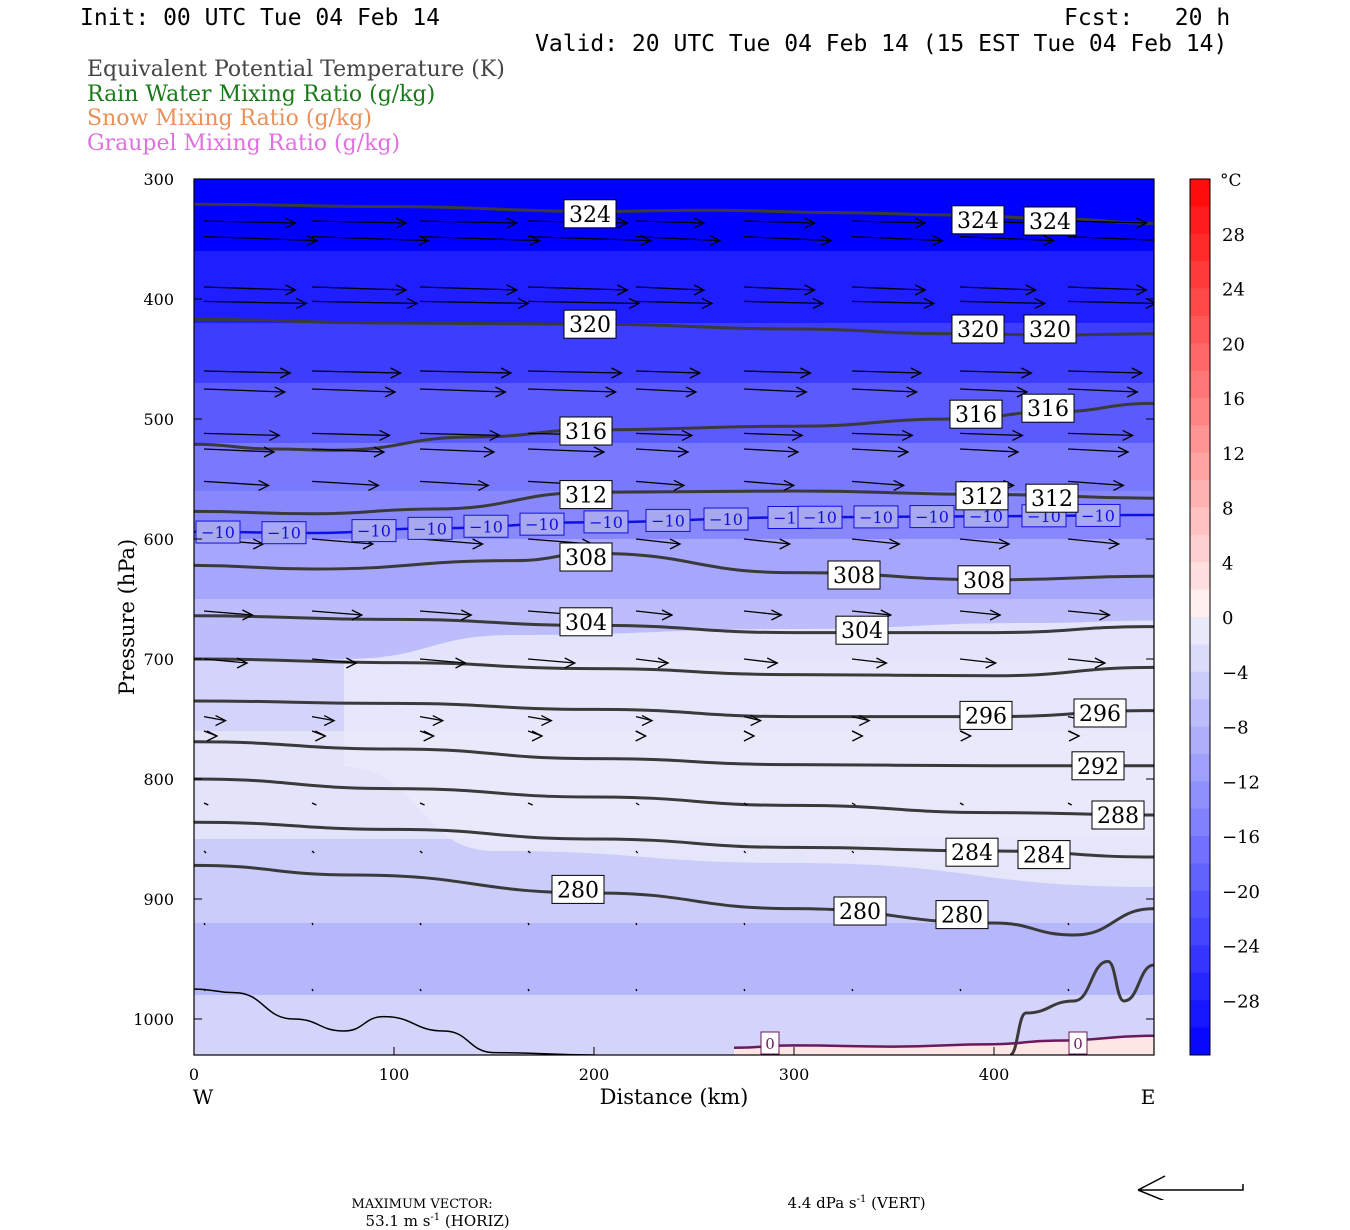 The width and height of the screenshot is (1350, 1230). I want to click on colorbar-tick-label: −4, so click(1235, 673).